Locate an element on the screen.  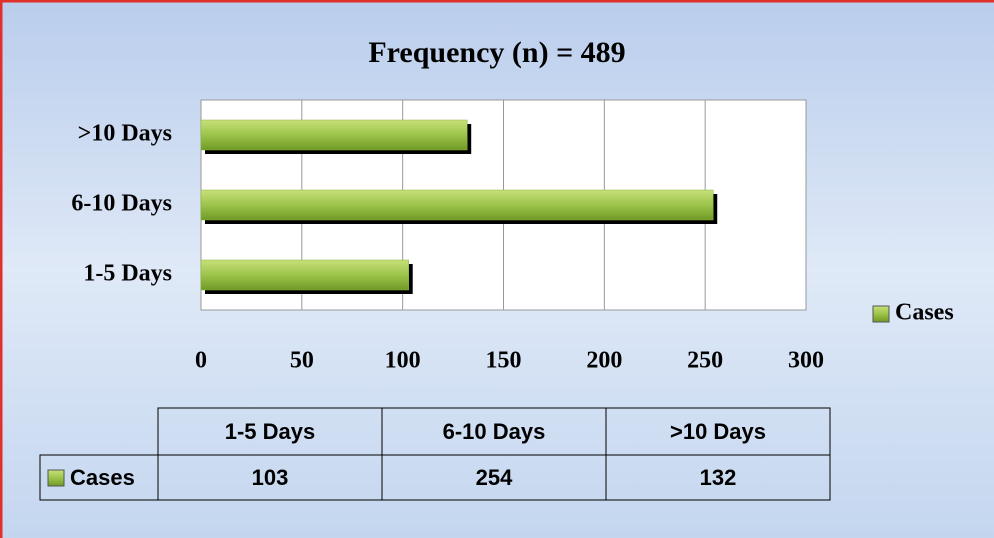
x-tick-label: 50 is located at coordinates (302, 361).